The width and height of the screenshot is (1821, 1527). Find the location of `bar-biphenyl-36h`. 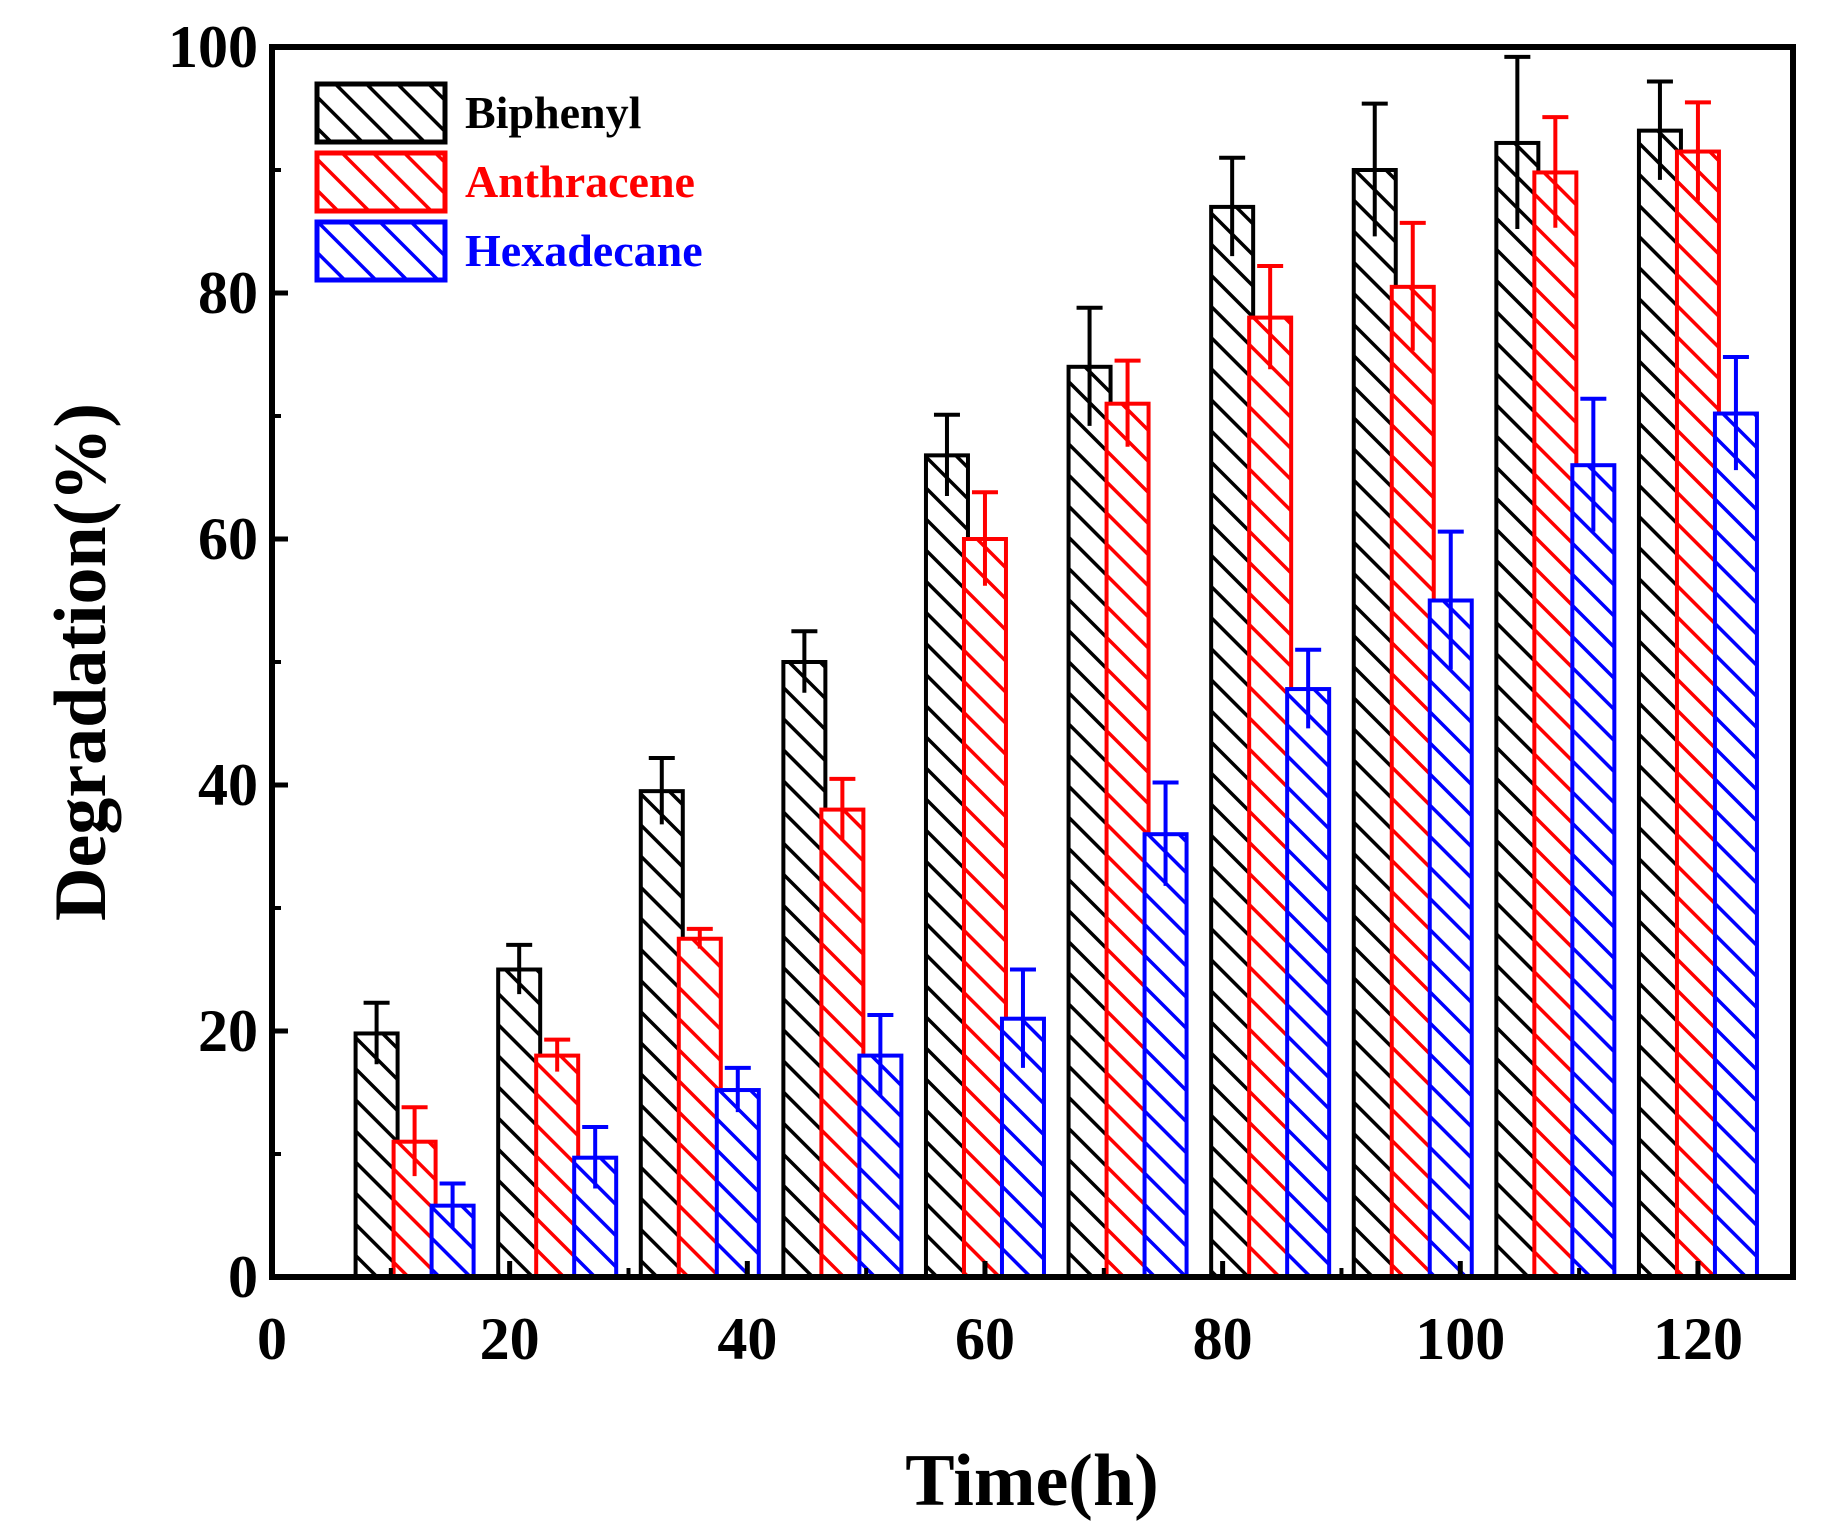

bar-biphenyl-36h is located at coordinates (661, 1034).